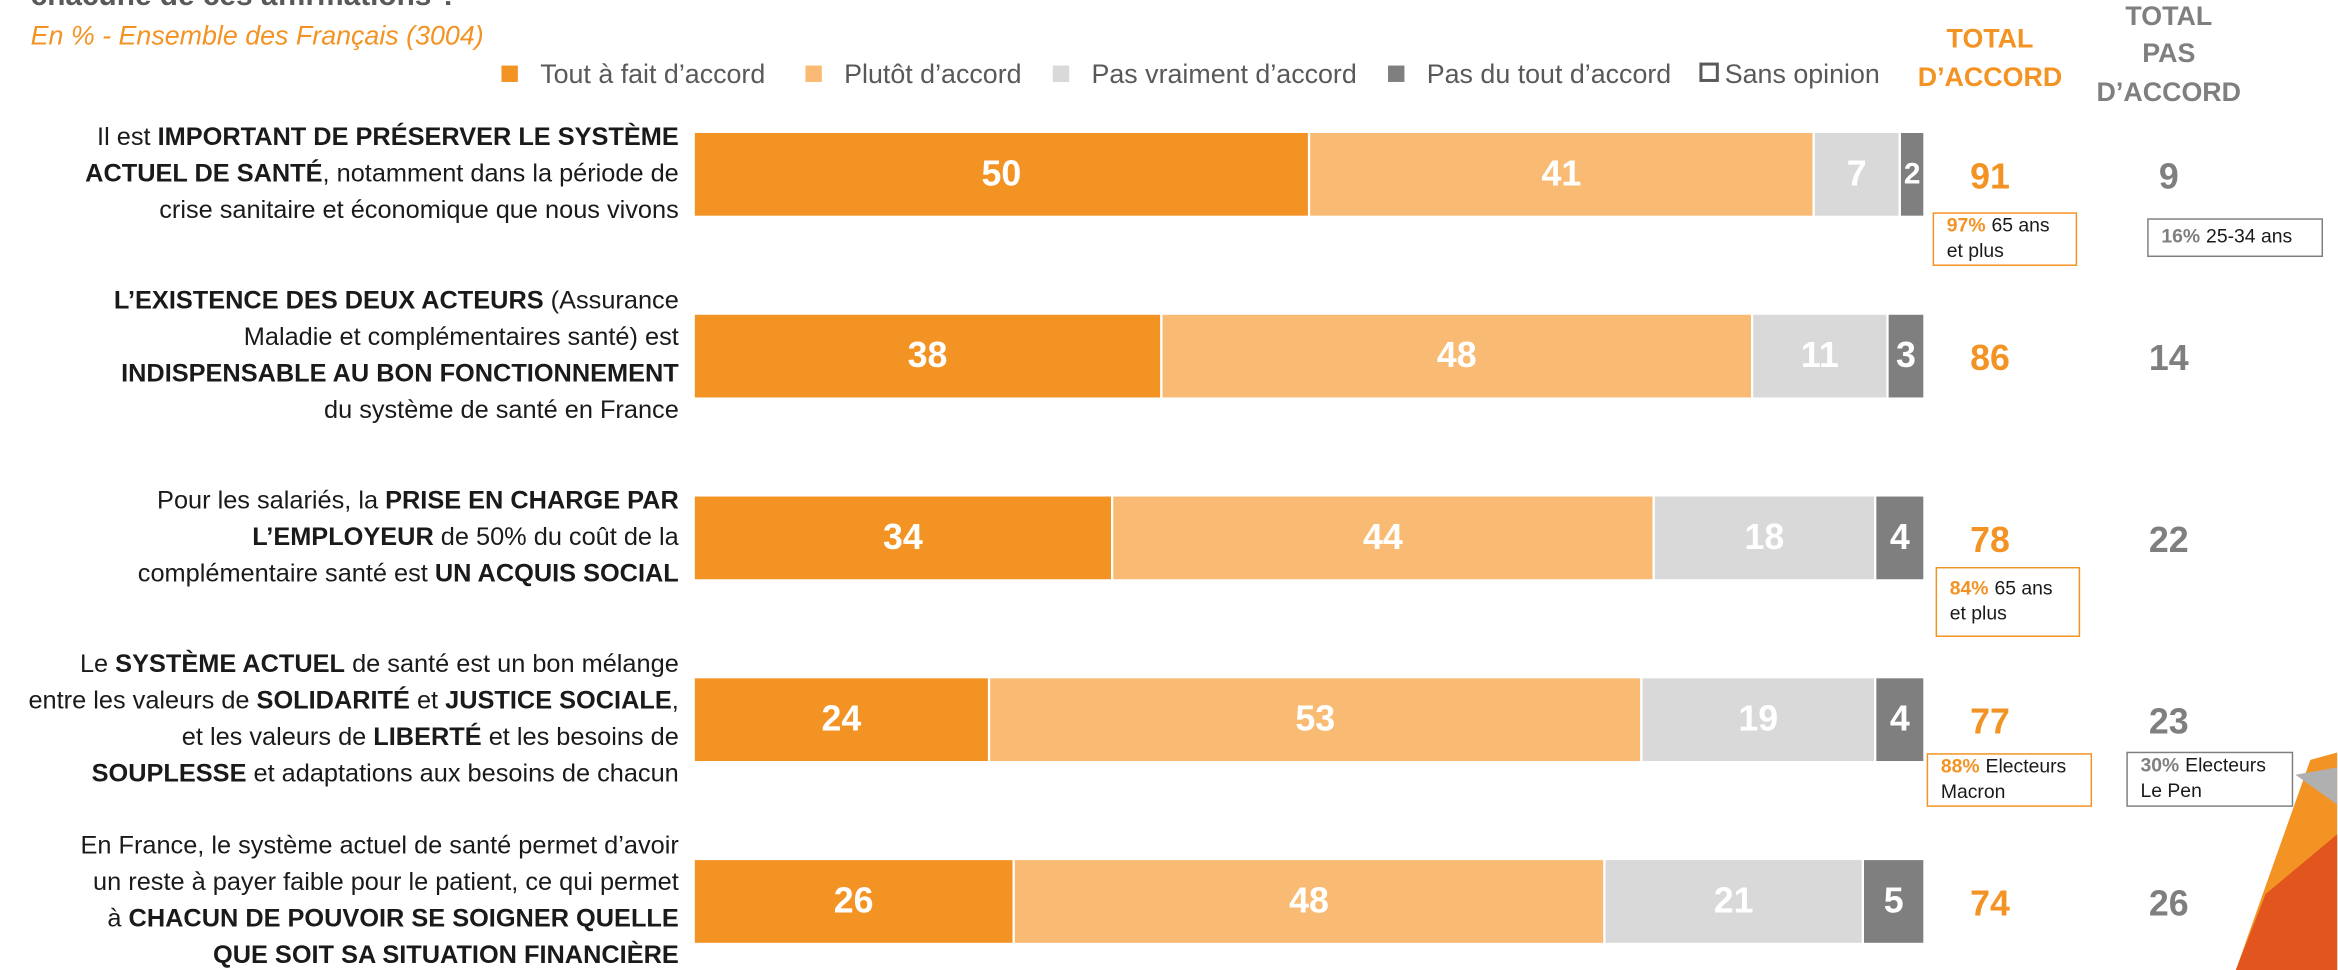 This screenshot has height=970, width=2338. Describe the element at coordinates (1960, 766) in the screenshot. I see `annotation-value: 88%` at that location.